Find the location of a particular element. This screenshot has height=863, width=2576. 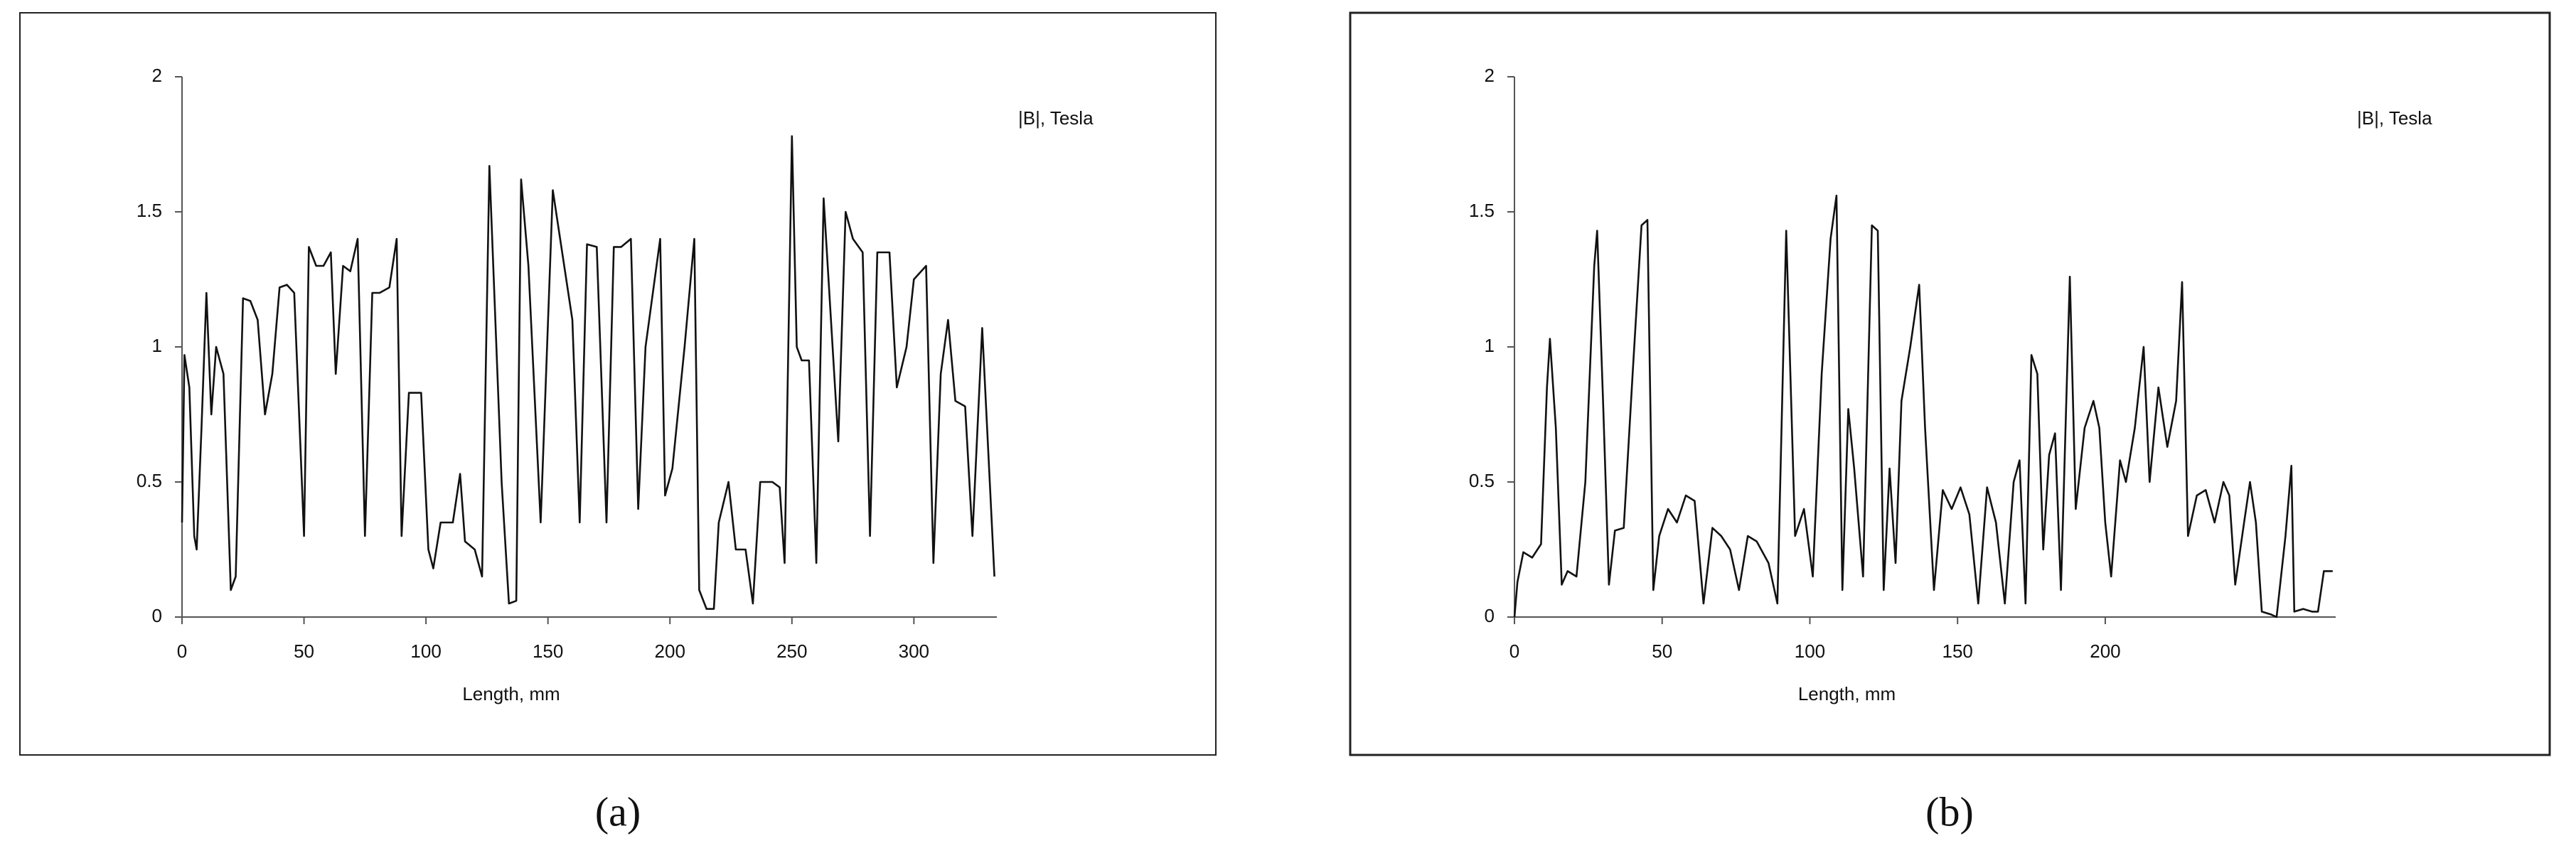

panel-caption: (b) is located at coordinates (1949, 811).